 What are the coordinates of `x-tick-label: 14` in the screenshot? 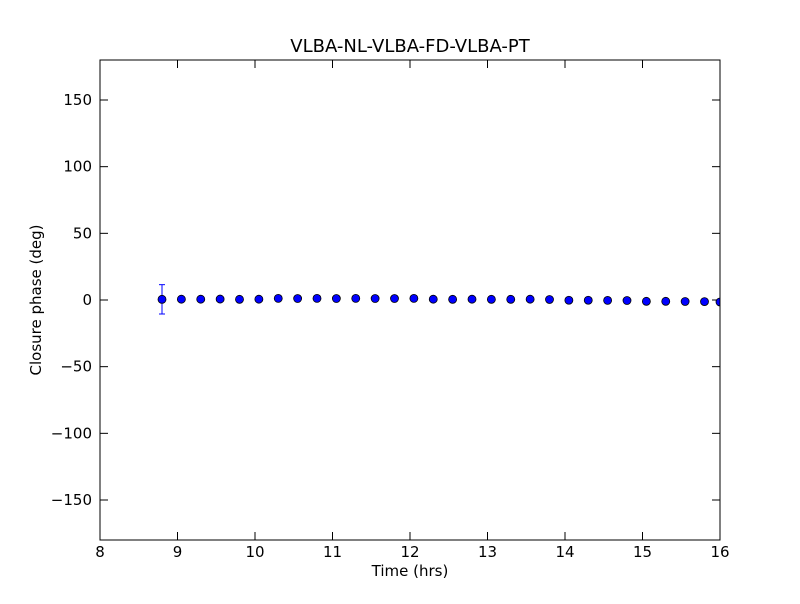 It's located at (564, 552).